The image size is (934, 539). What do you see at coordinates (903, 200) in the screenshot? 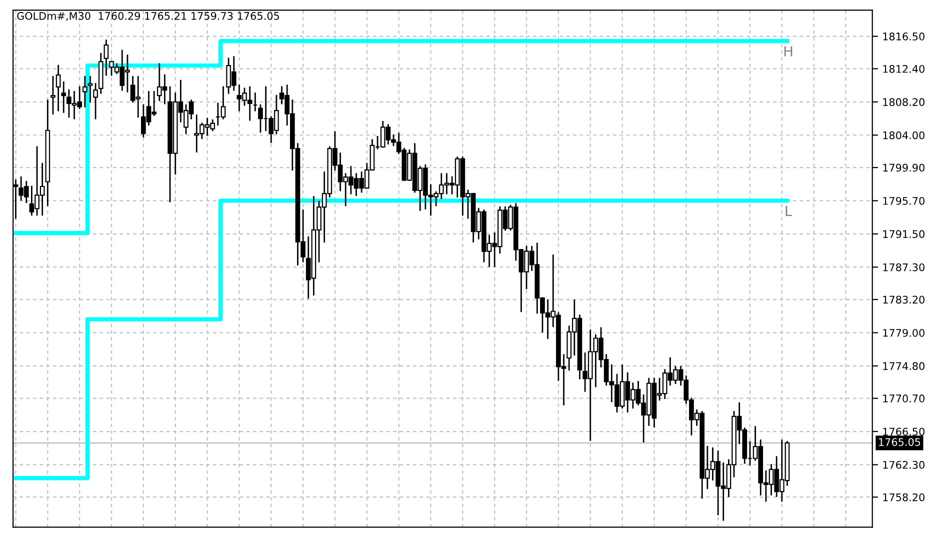
I see `y-tick-label: 1795.70` at bounding box center [903, 200].